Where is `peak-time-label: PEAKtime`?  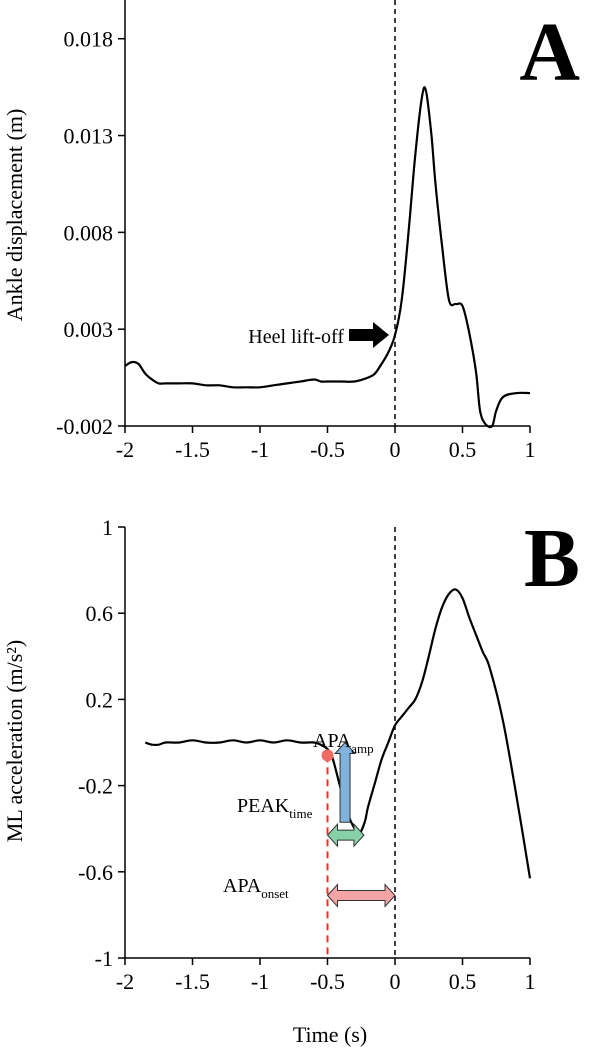
peak-time-label: PEAKtime is located at coordinates (275, 808).